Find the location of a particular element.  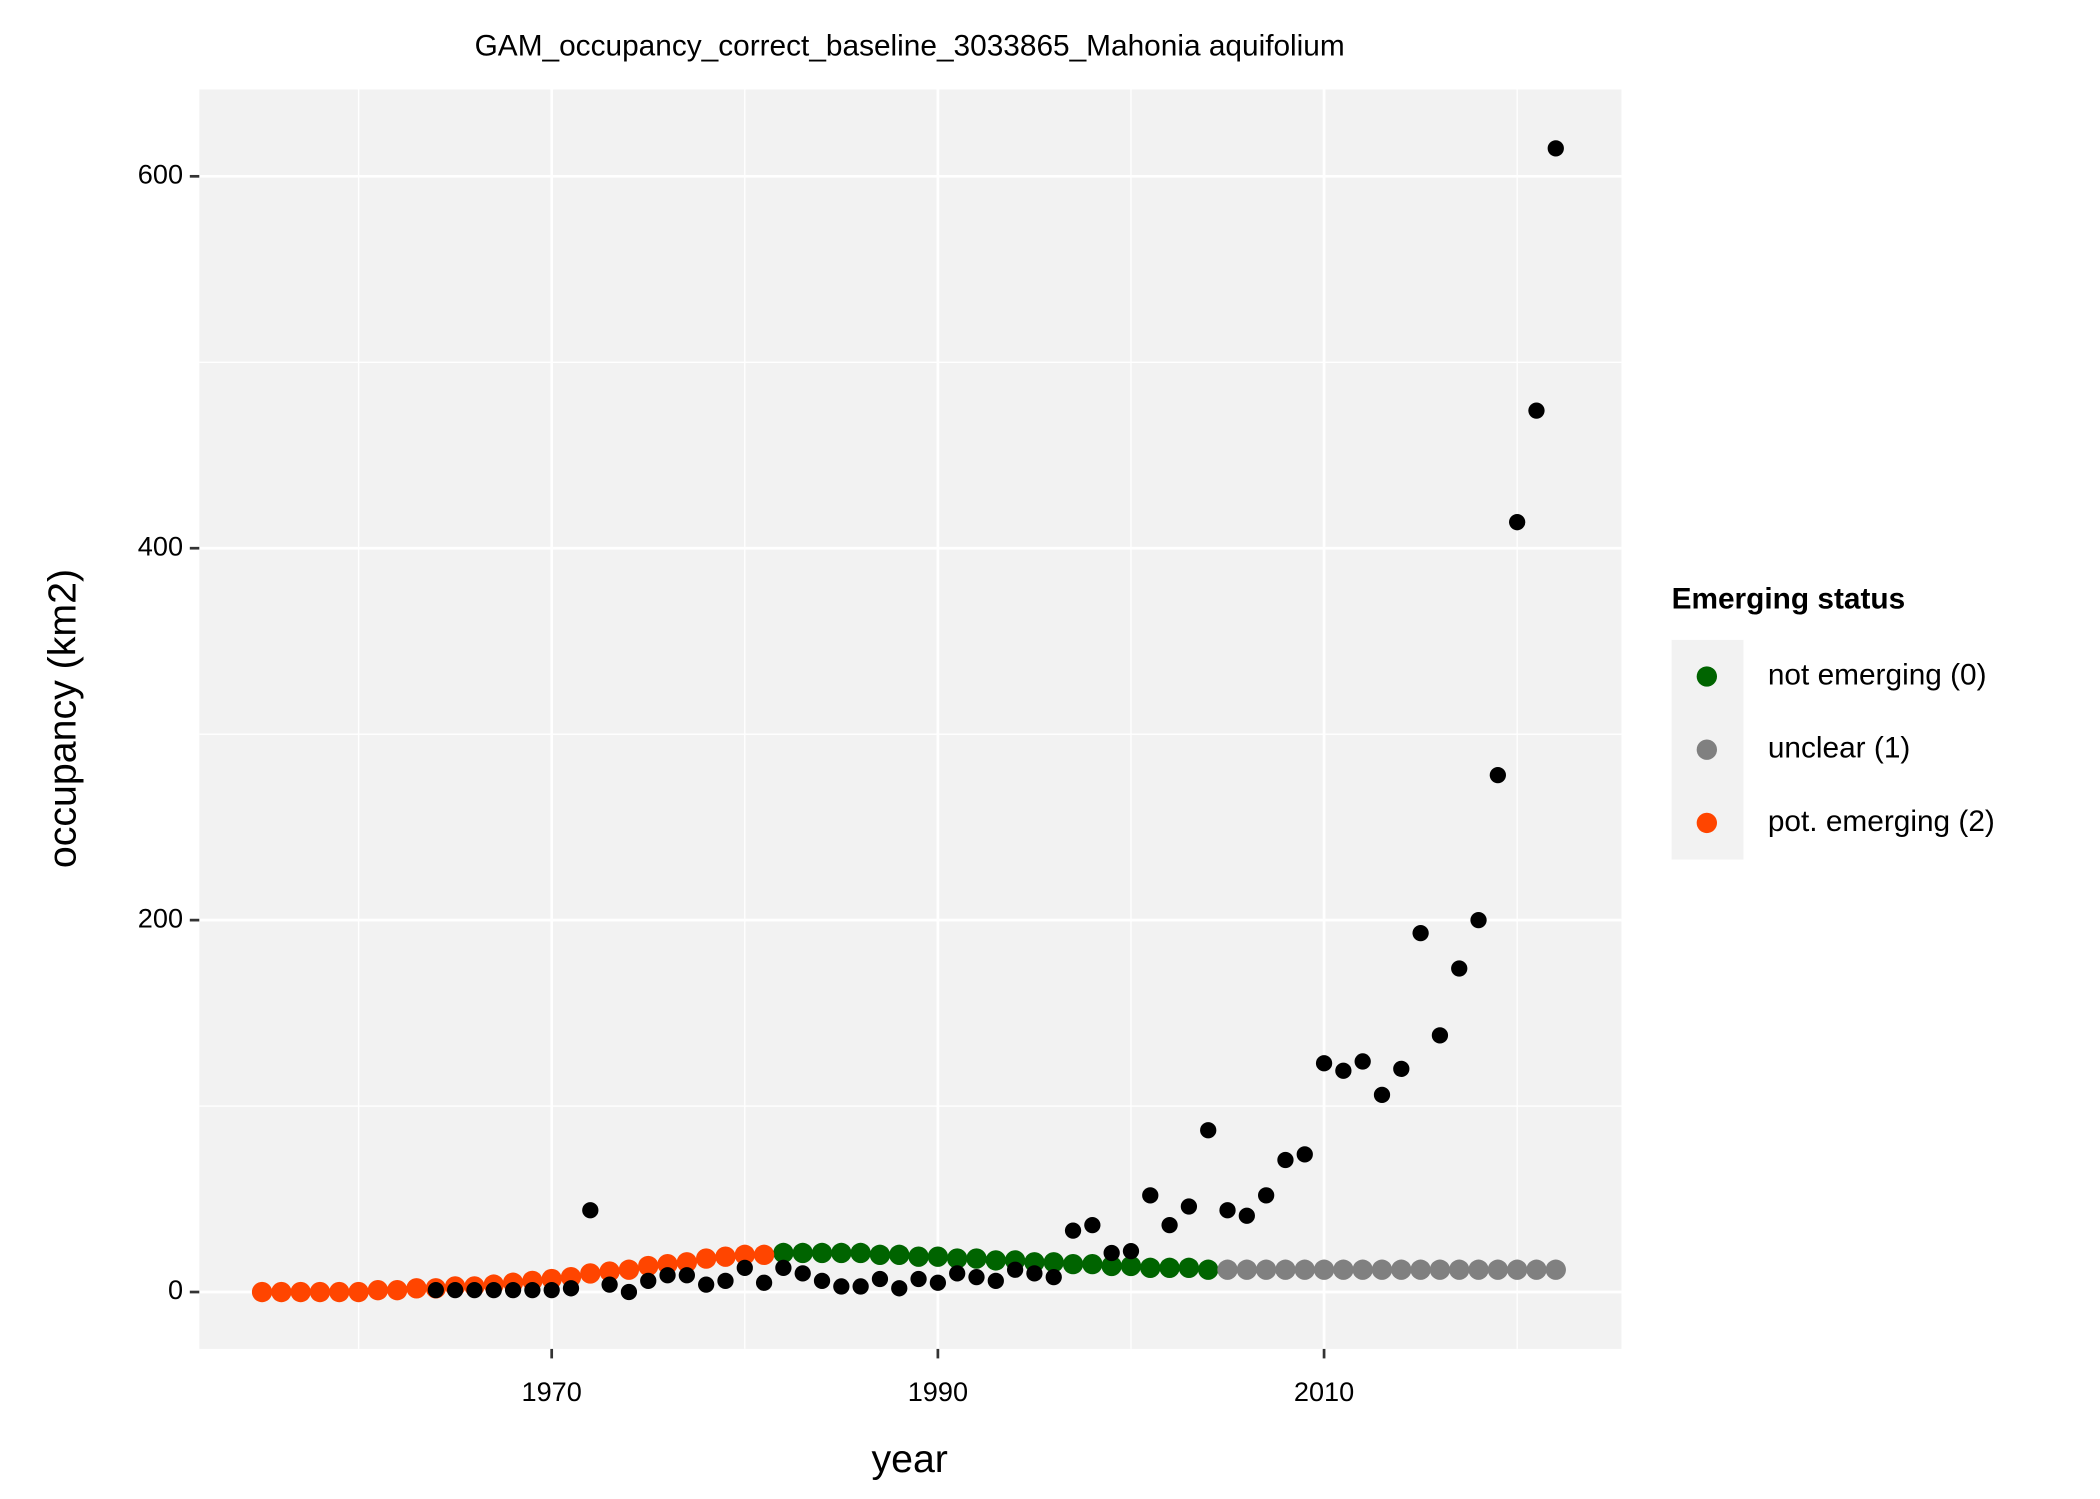

legend-title: Emerging status is located at coordinates (1789, 598).